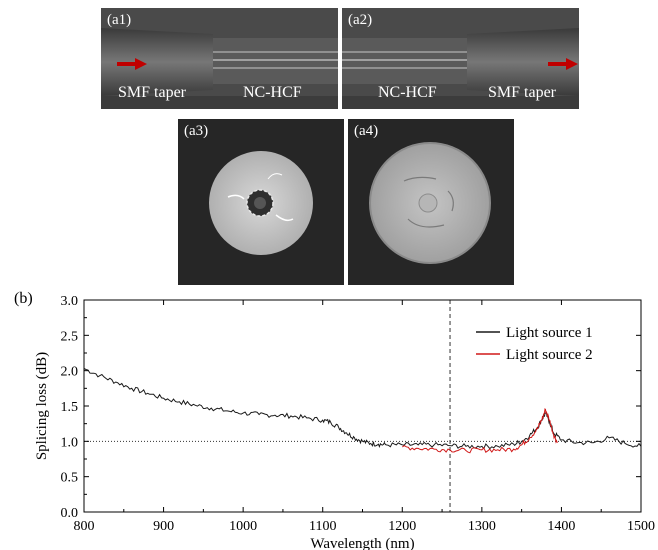 The height and width of the screenshot is (550, 658). I want to click on photo-a4: (a4), so click(431, 202).